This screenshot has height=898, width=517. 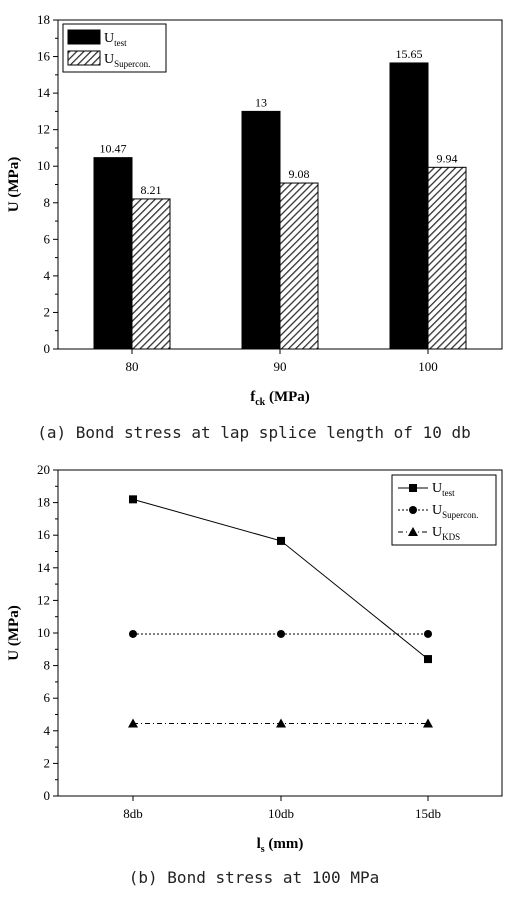 I want to click on data-label: 9.08, so click(x=299, y=174).